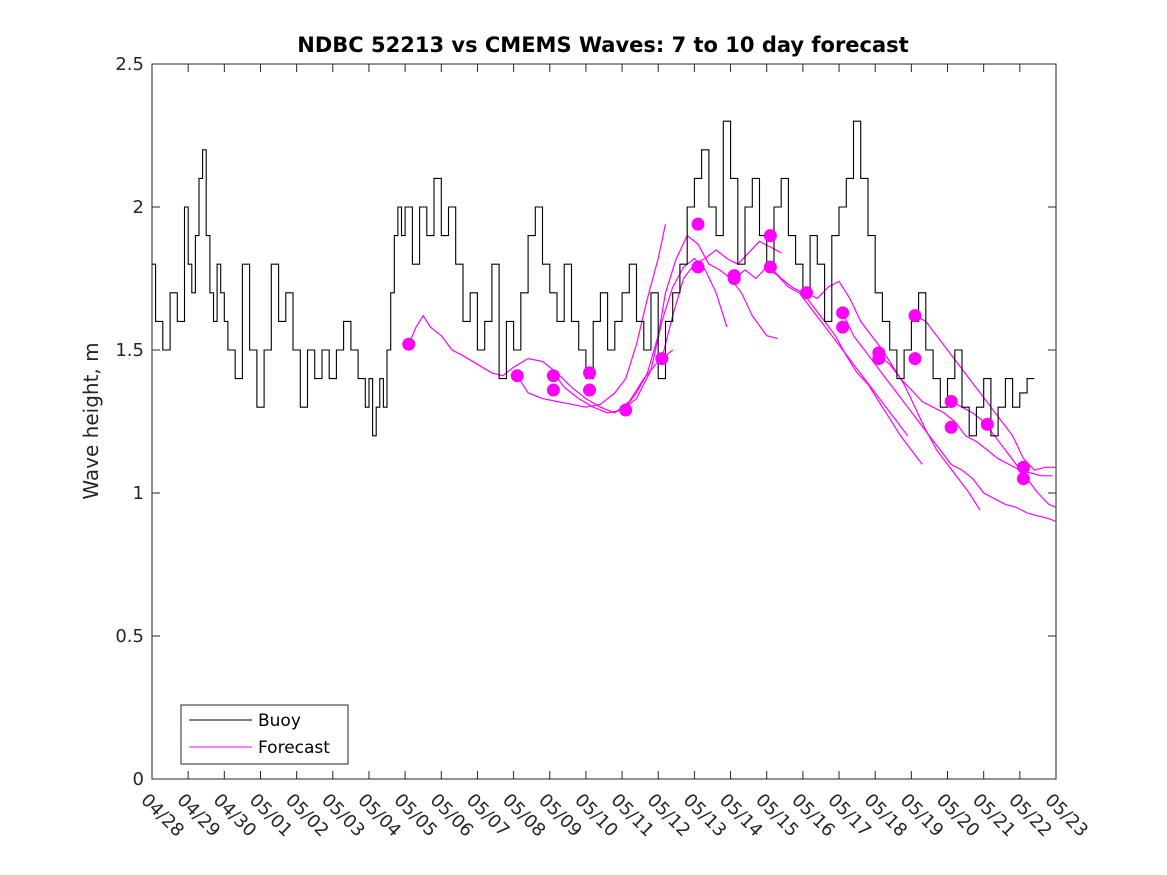 This screenshot has width=1167, height=875. What do you see at coordinates (91, 420) in the screenshot?
I see `y-axis-label: Wave height, m` at bounding box center [91, 420].